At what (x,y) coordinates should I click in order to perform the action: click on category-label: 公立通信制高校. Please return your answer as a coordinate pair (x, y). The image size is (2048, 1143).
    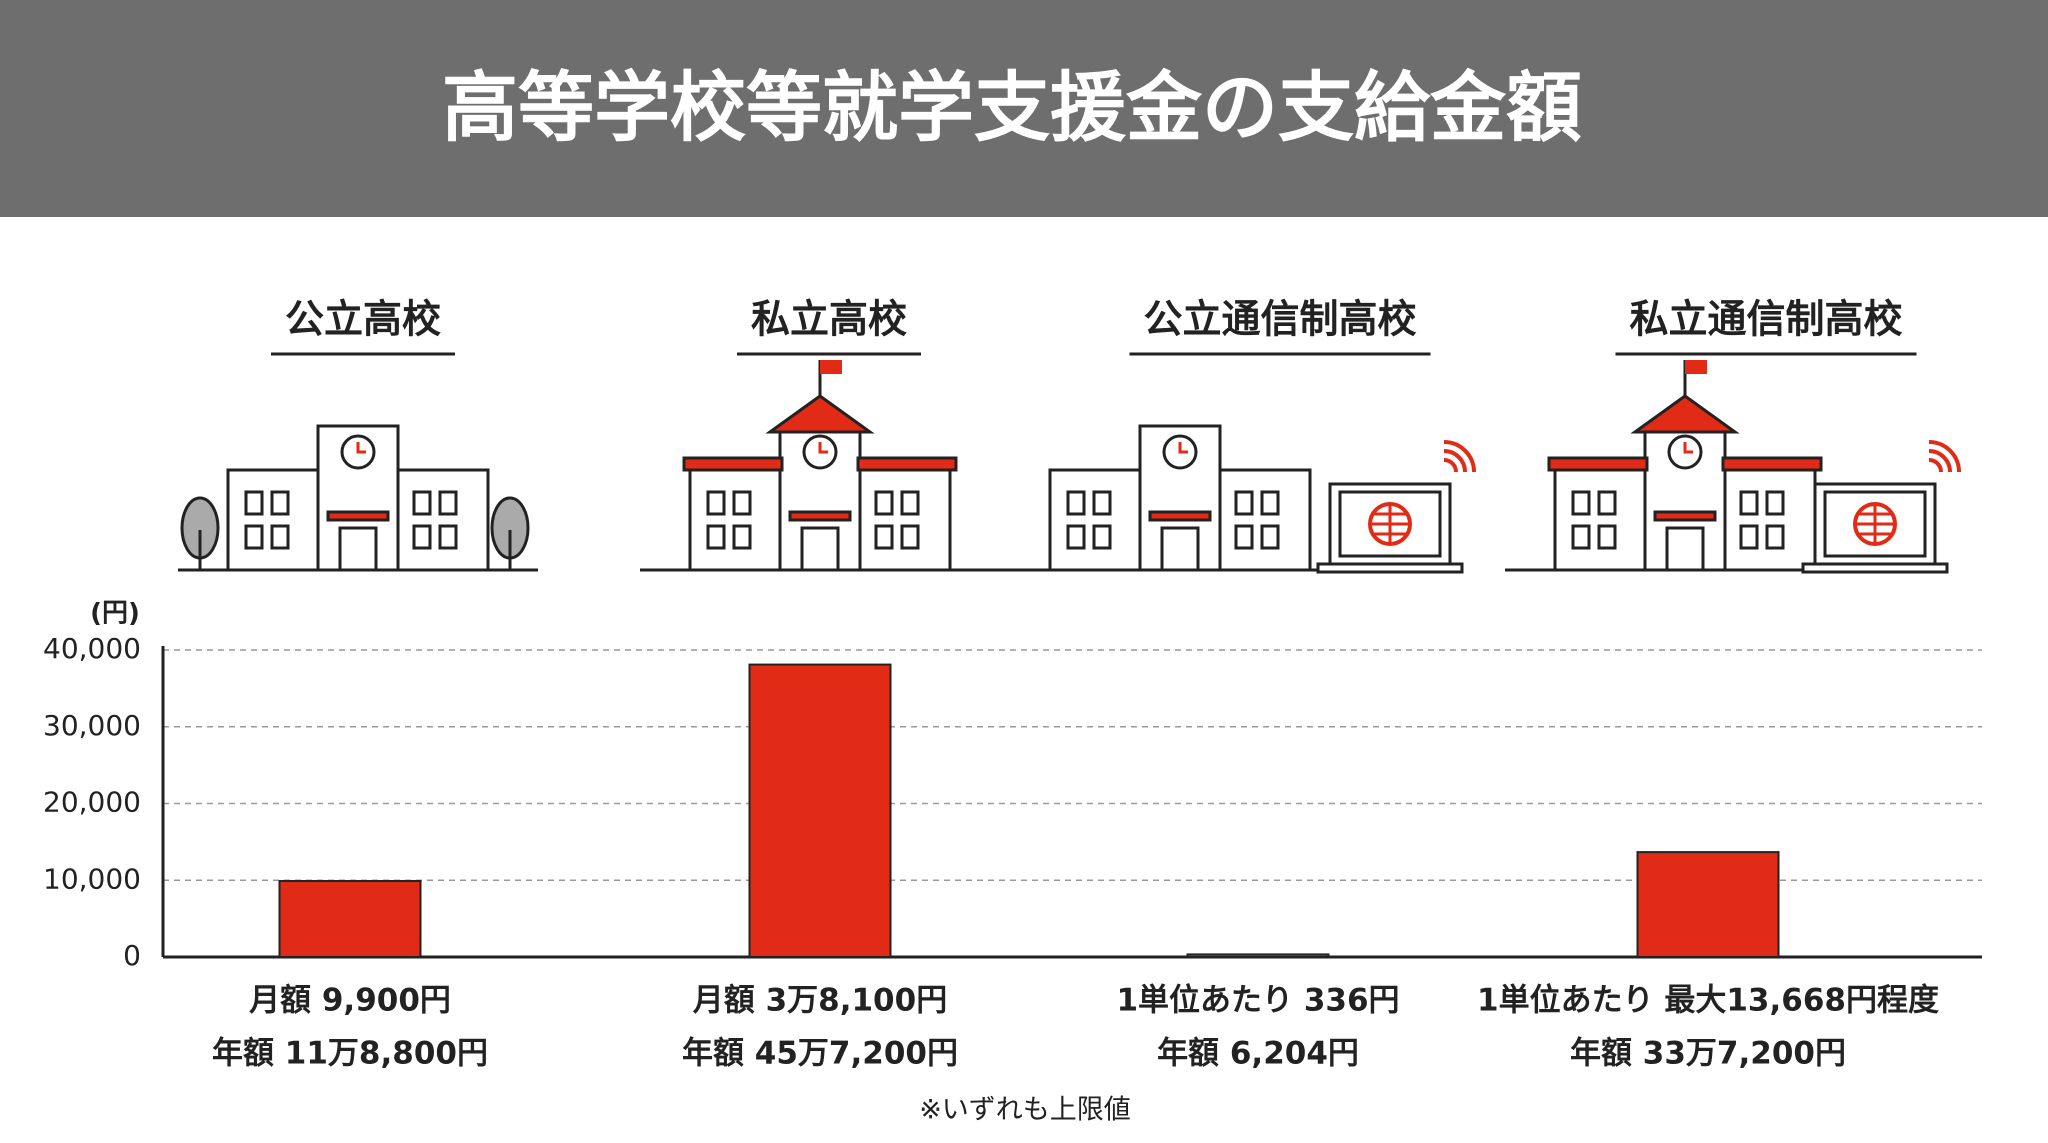
    Looking at the image, I should click on (1279, 320).